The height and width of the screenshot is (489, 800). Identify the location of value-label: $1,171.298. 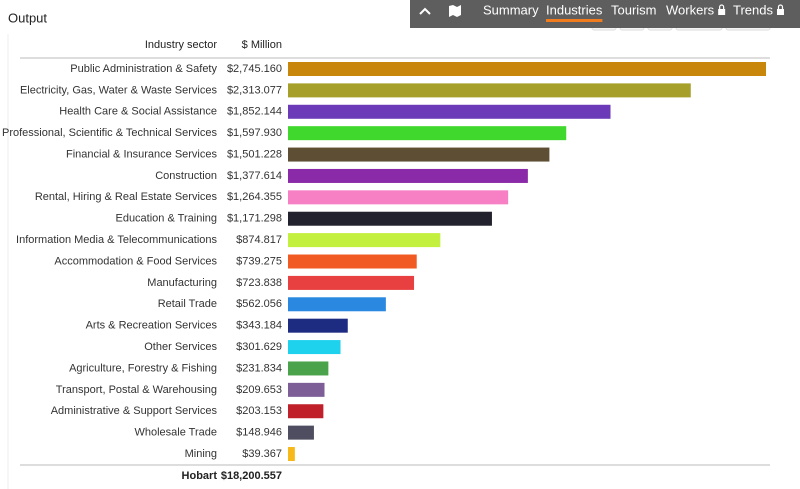
(254, 219).